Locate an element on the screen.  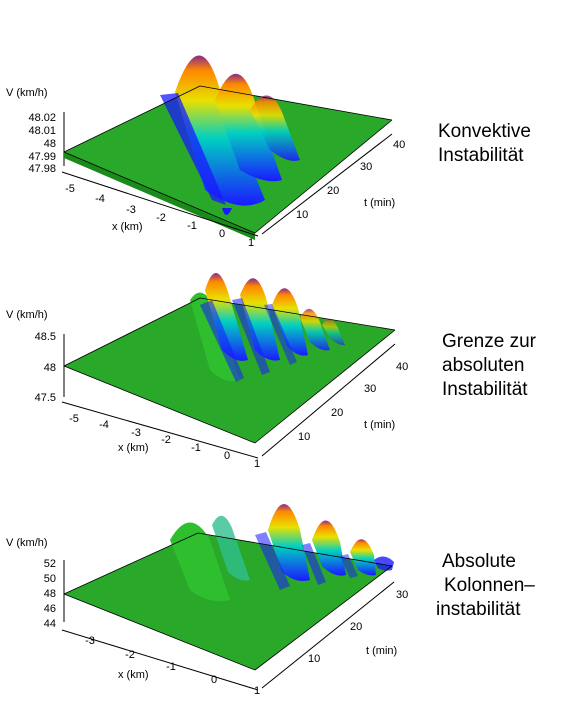
caption-absolute: Absolute Kolonnen– instabilität is located at coordinates (485, 586).